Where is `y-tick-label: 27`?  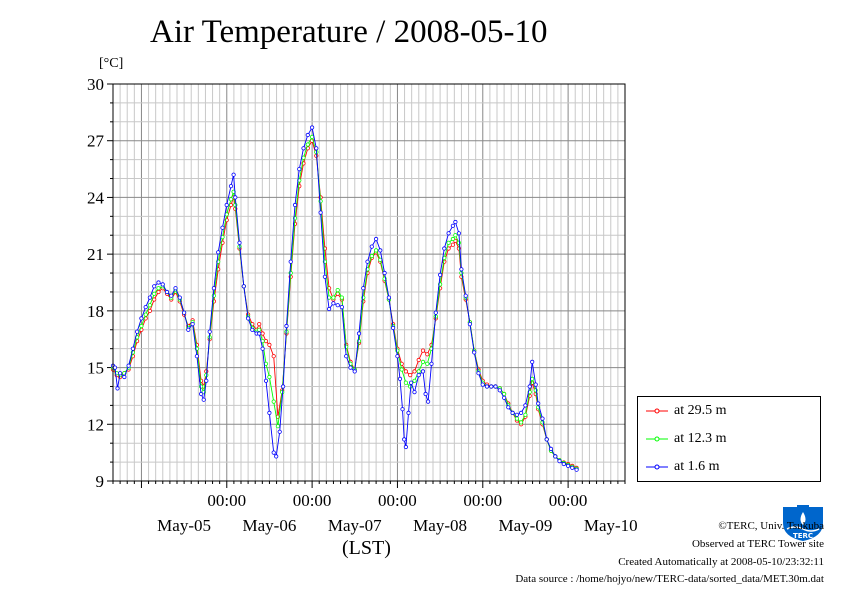 y-tick-label: 27 is located at coordinates (96, 141).